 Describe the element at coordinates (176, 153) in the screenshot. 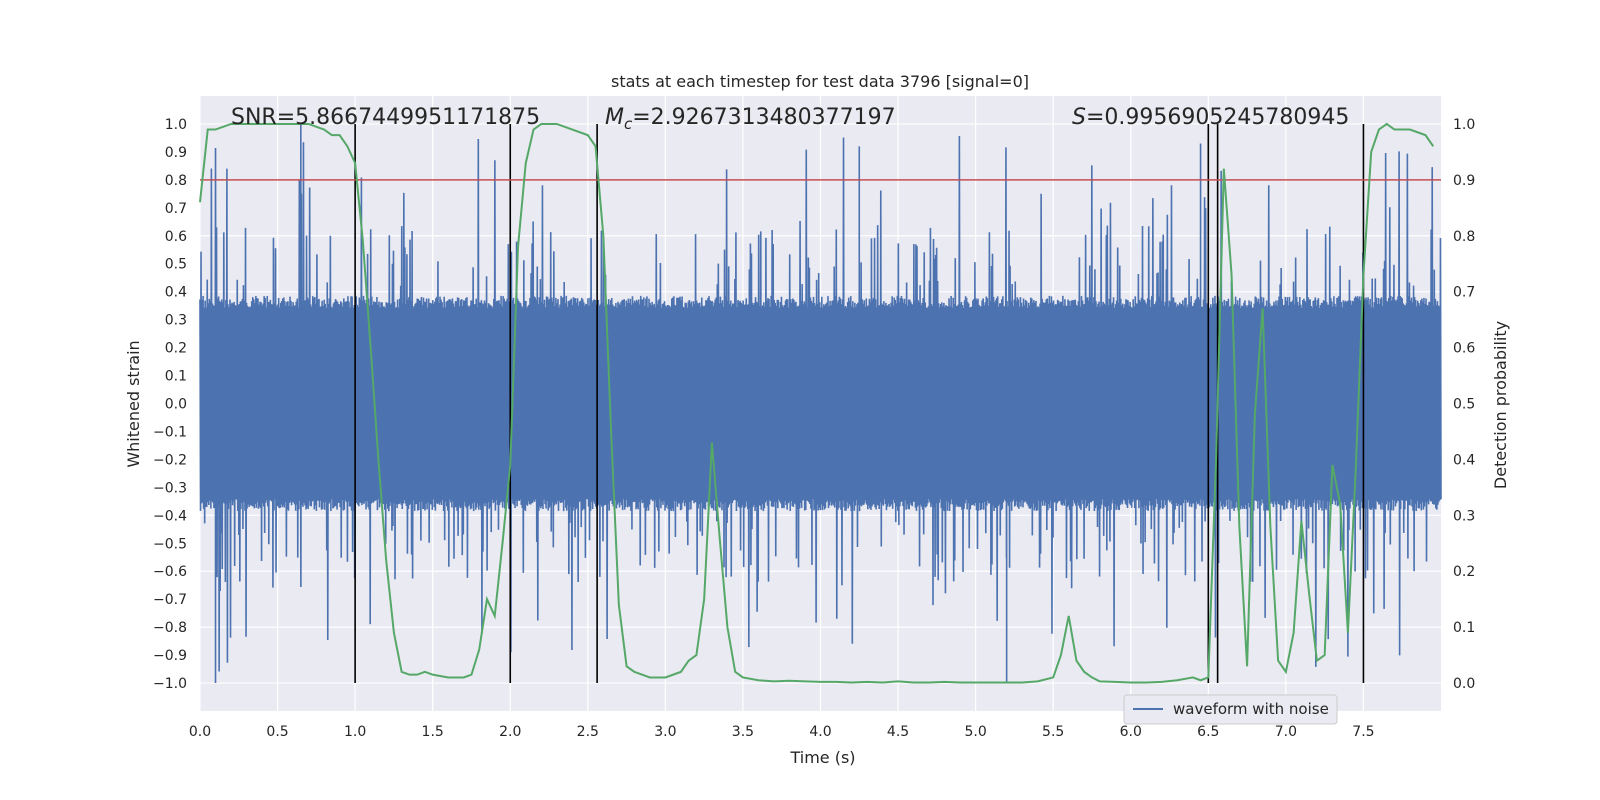

I see `y-tick-label: 0.9` at that location.